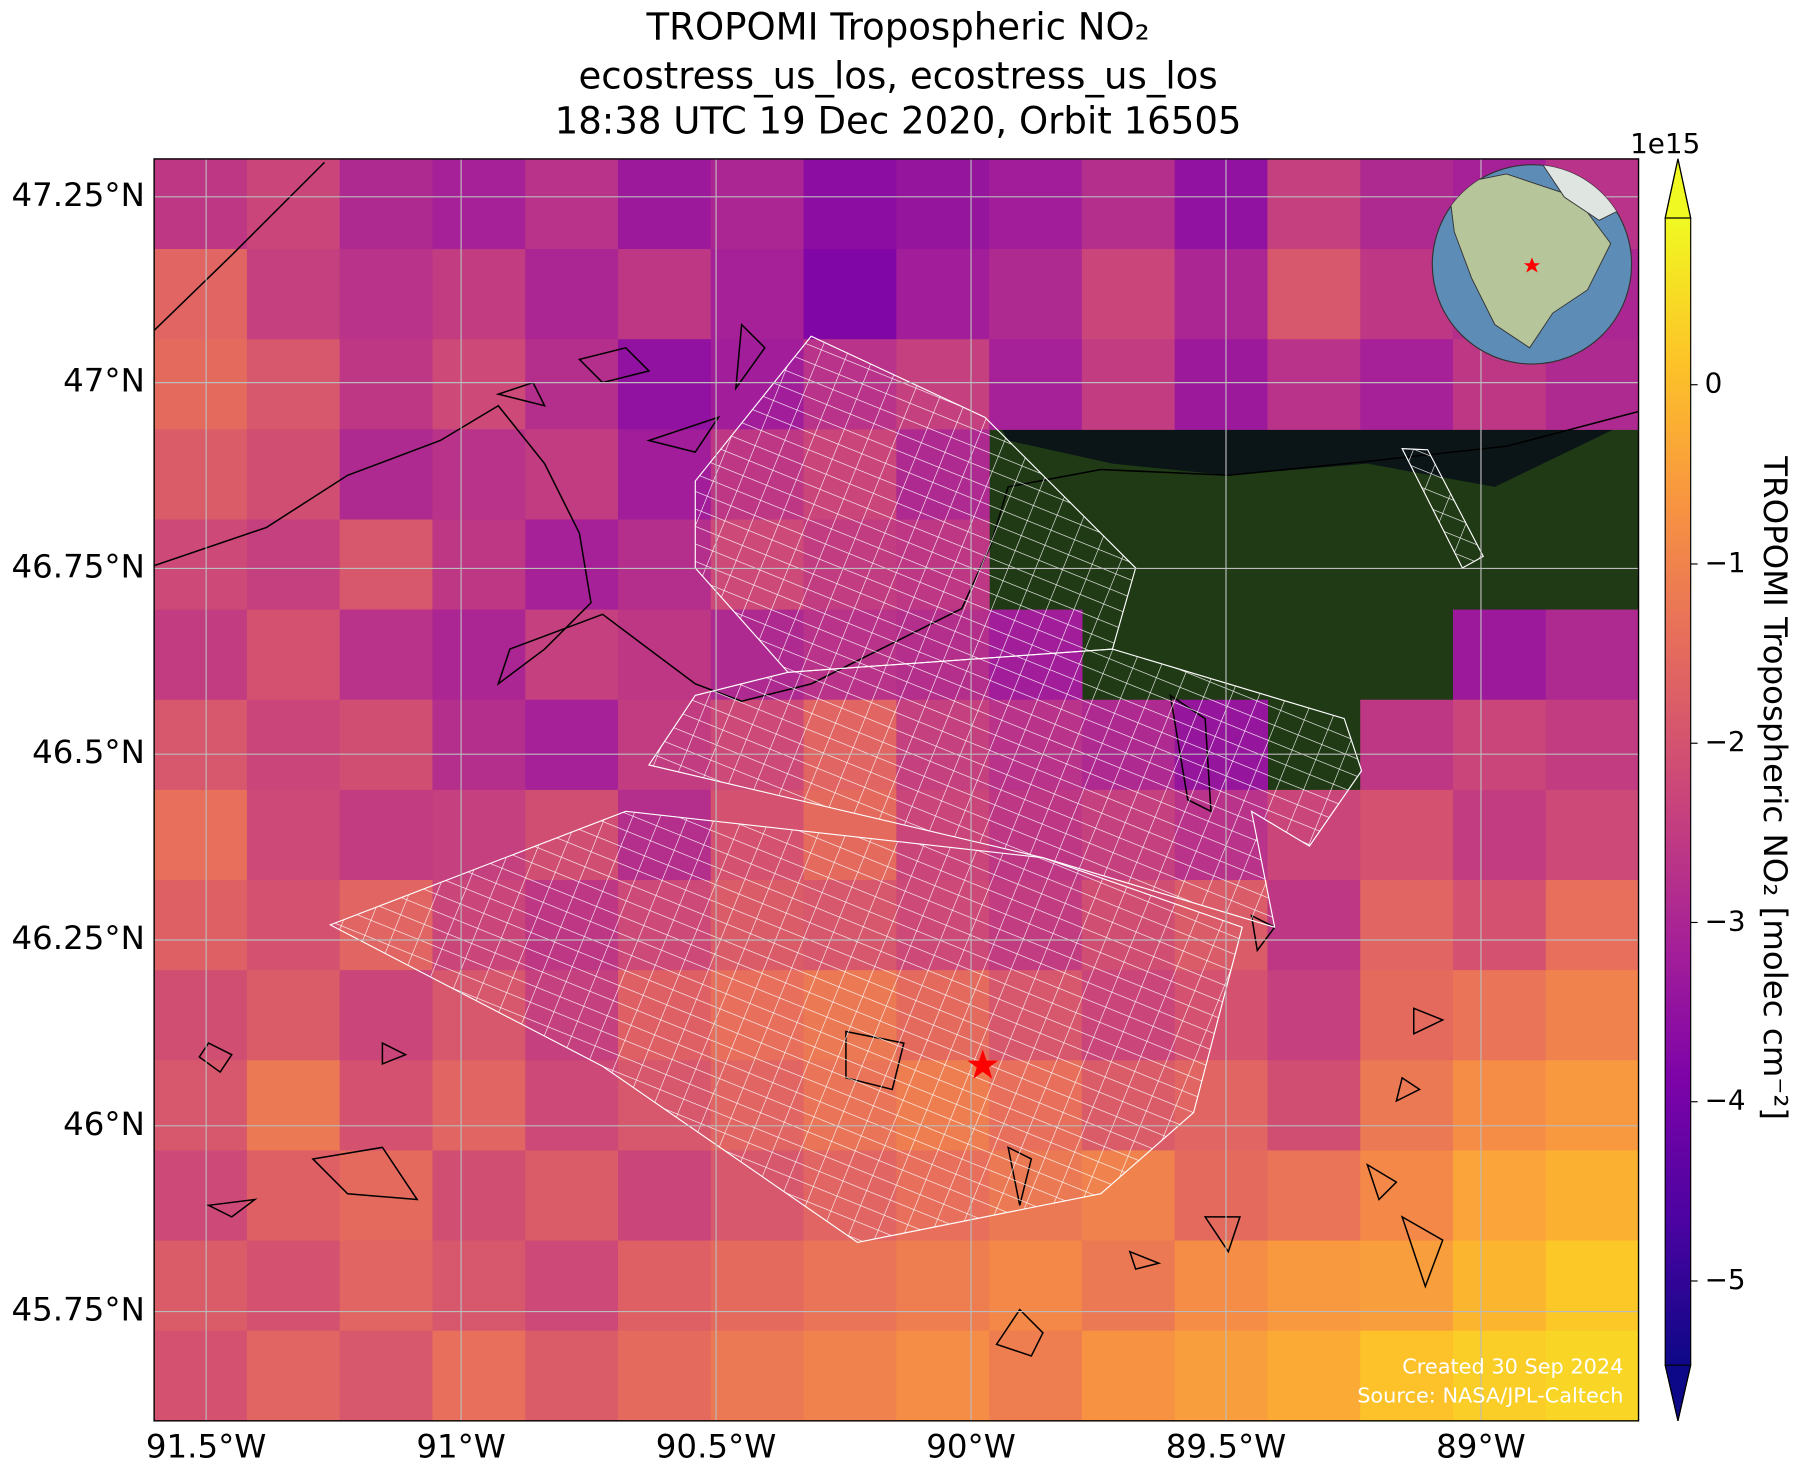 Image resolution: width=1817 pixels, height=1472 pixels. I want to click on colorbar-frame, so click(1678, 789).